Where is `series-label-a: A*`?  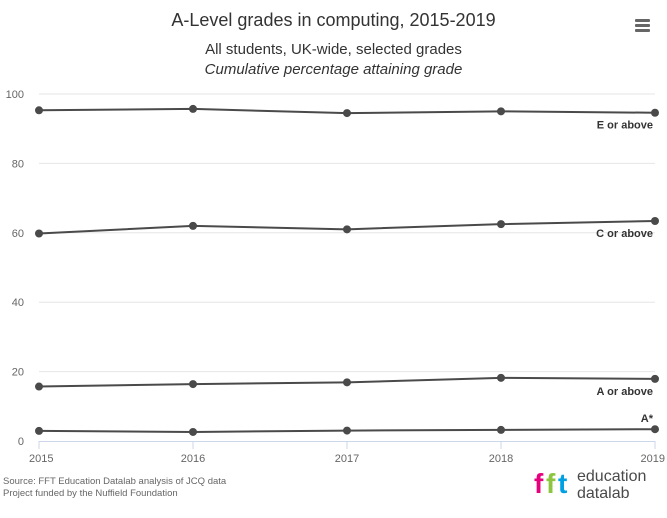
series-label-a: A* is located at coordinates (647, 419).